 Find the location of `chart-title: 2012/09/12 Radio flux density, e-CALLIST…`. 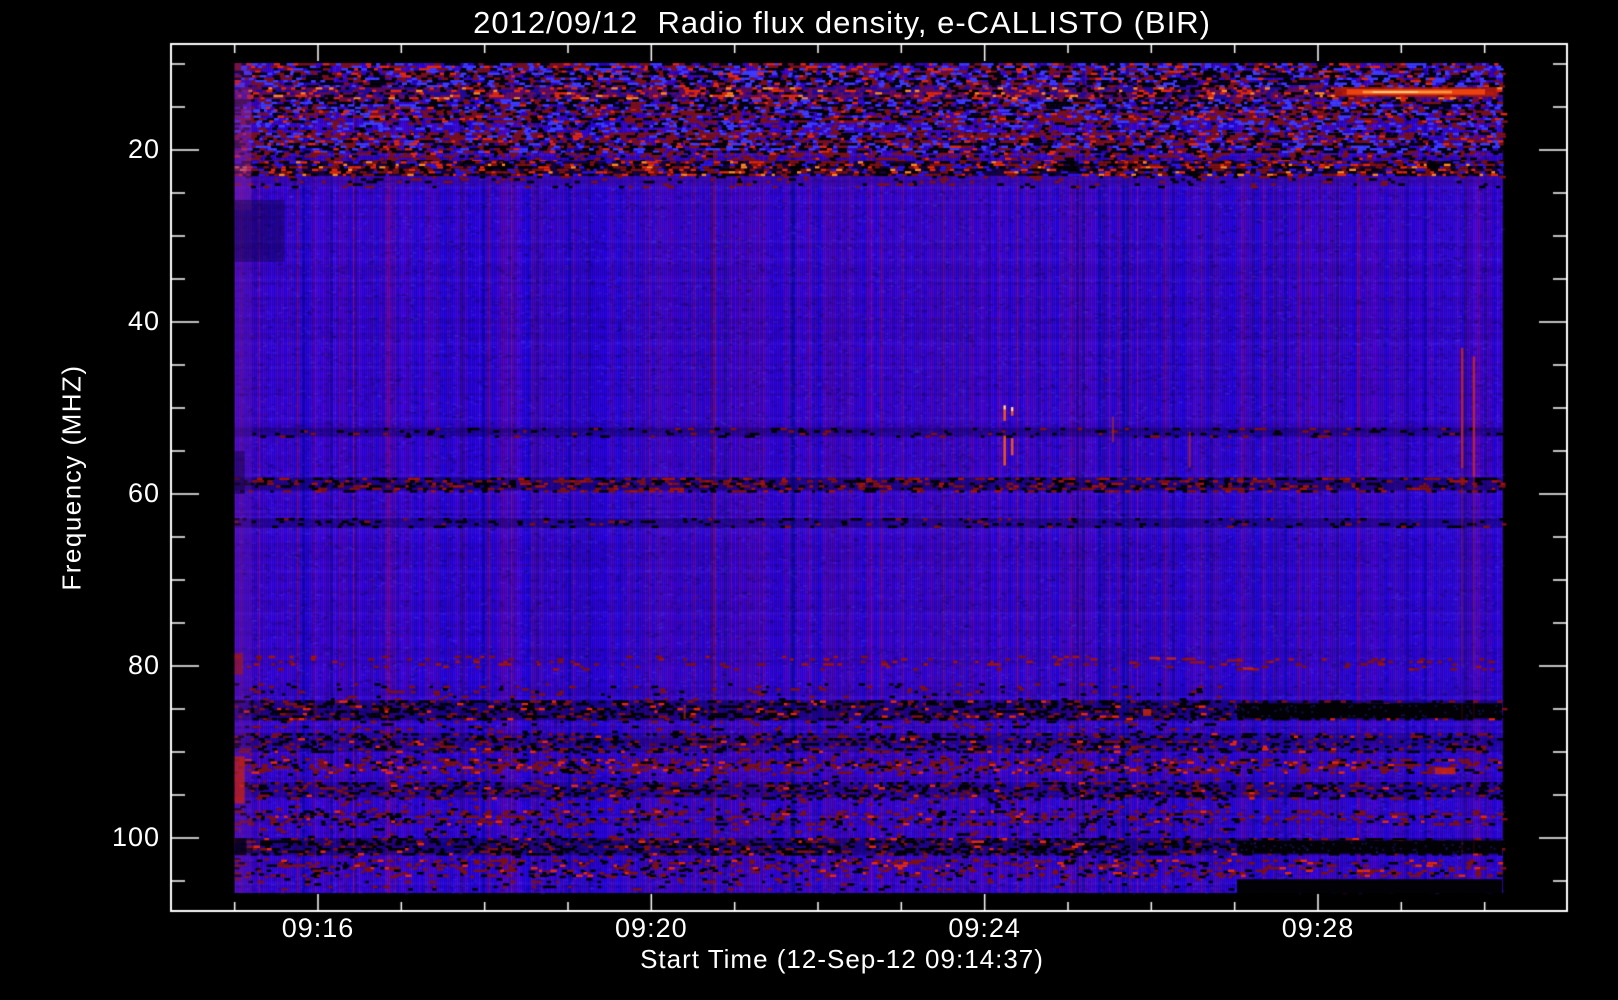

chart-title: 2012/09/12 Radio flux density, e-CALLIST… is located at coordinates (842, 22).